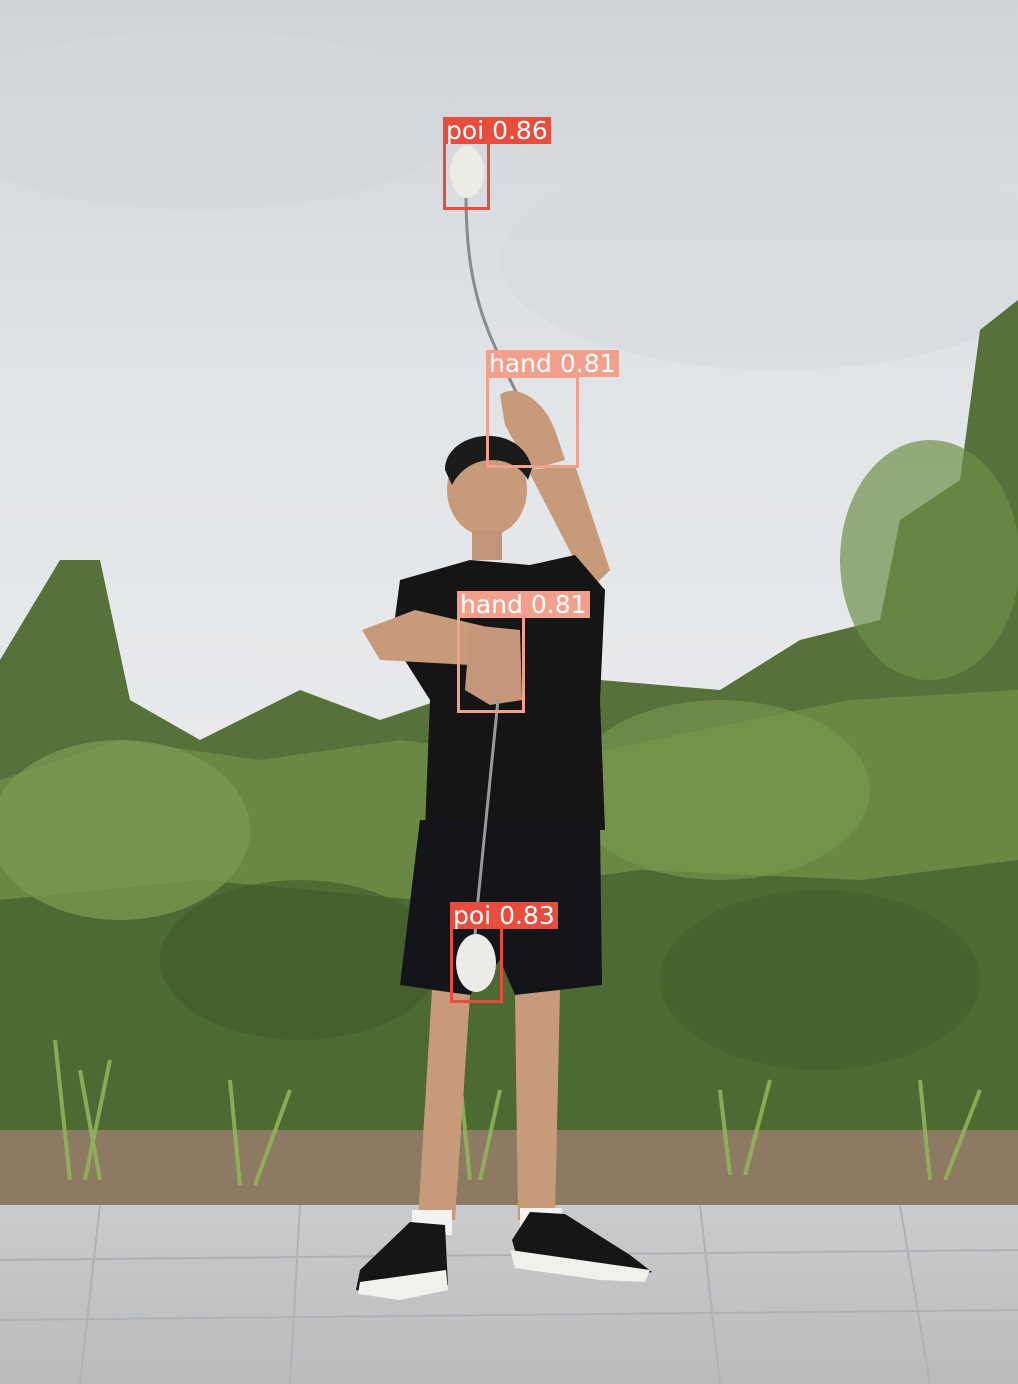 Image resolution: width=1018 pixels, height=1384 pixels. Describe the element at coordinates (491, 664) in the screenshot. I see `detection-box-hand-lower` at that location.